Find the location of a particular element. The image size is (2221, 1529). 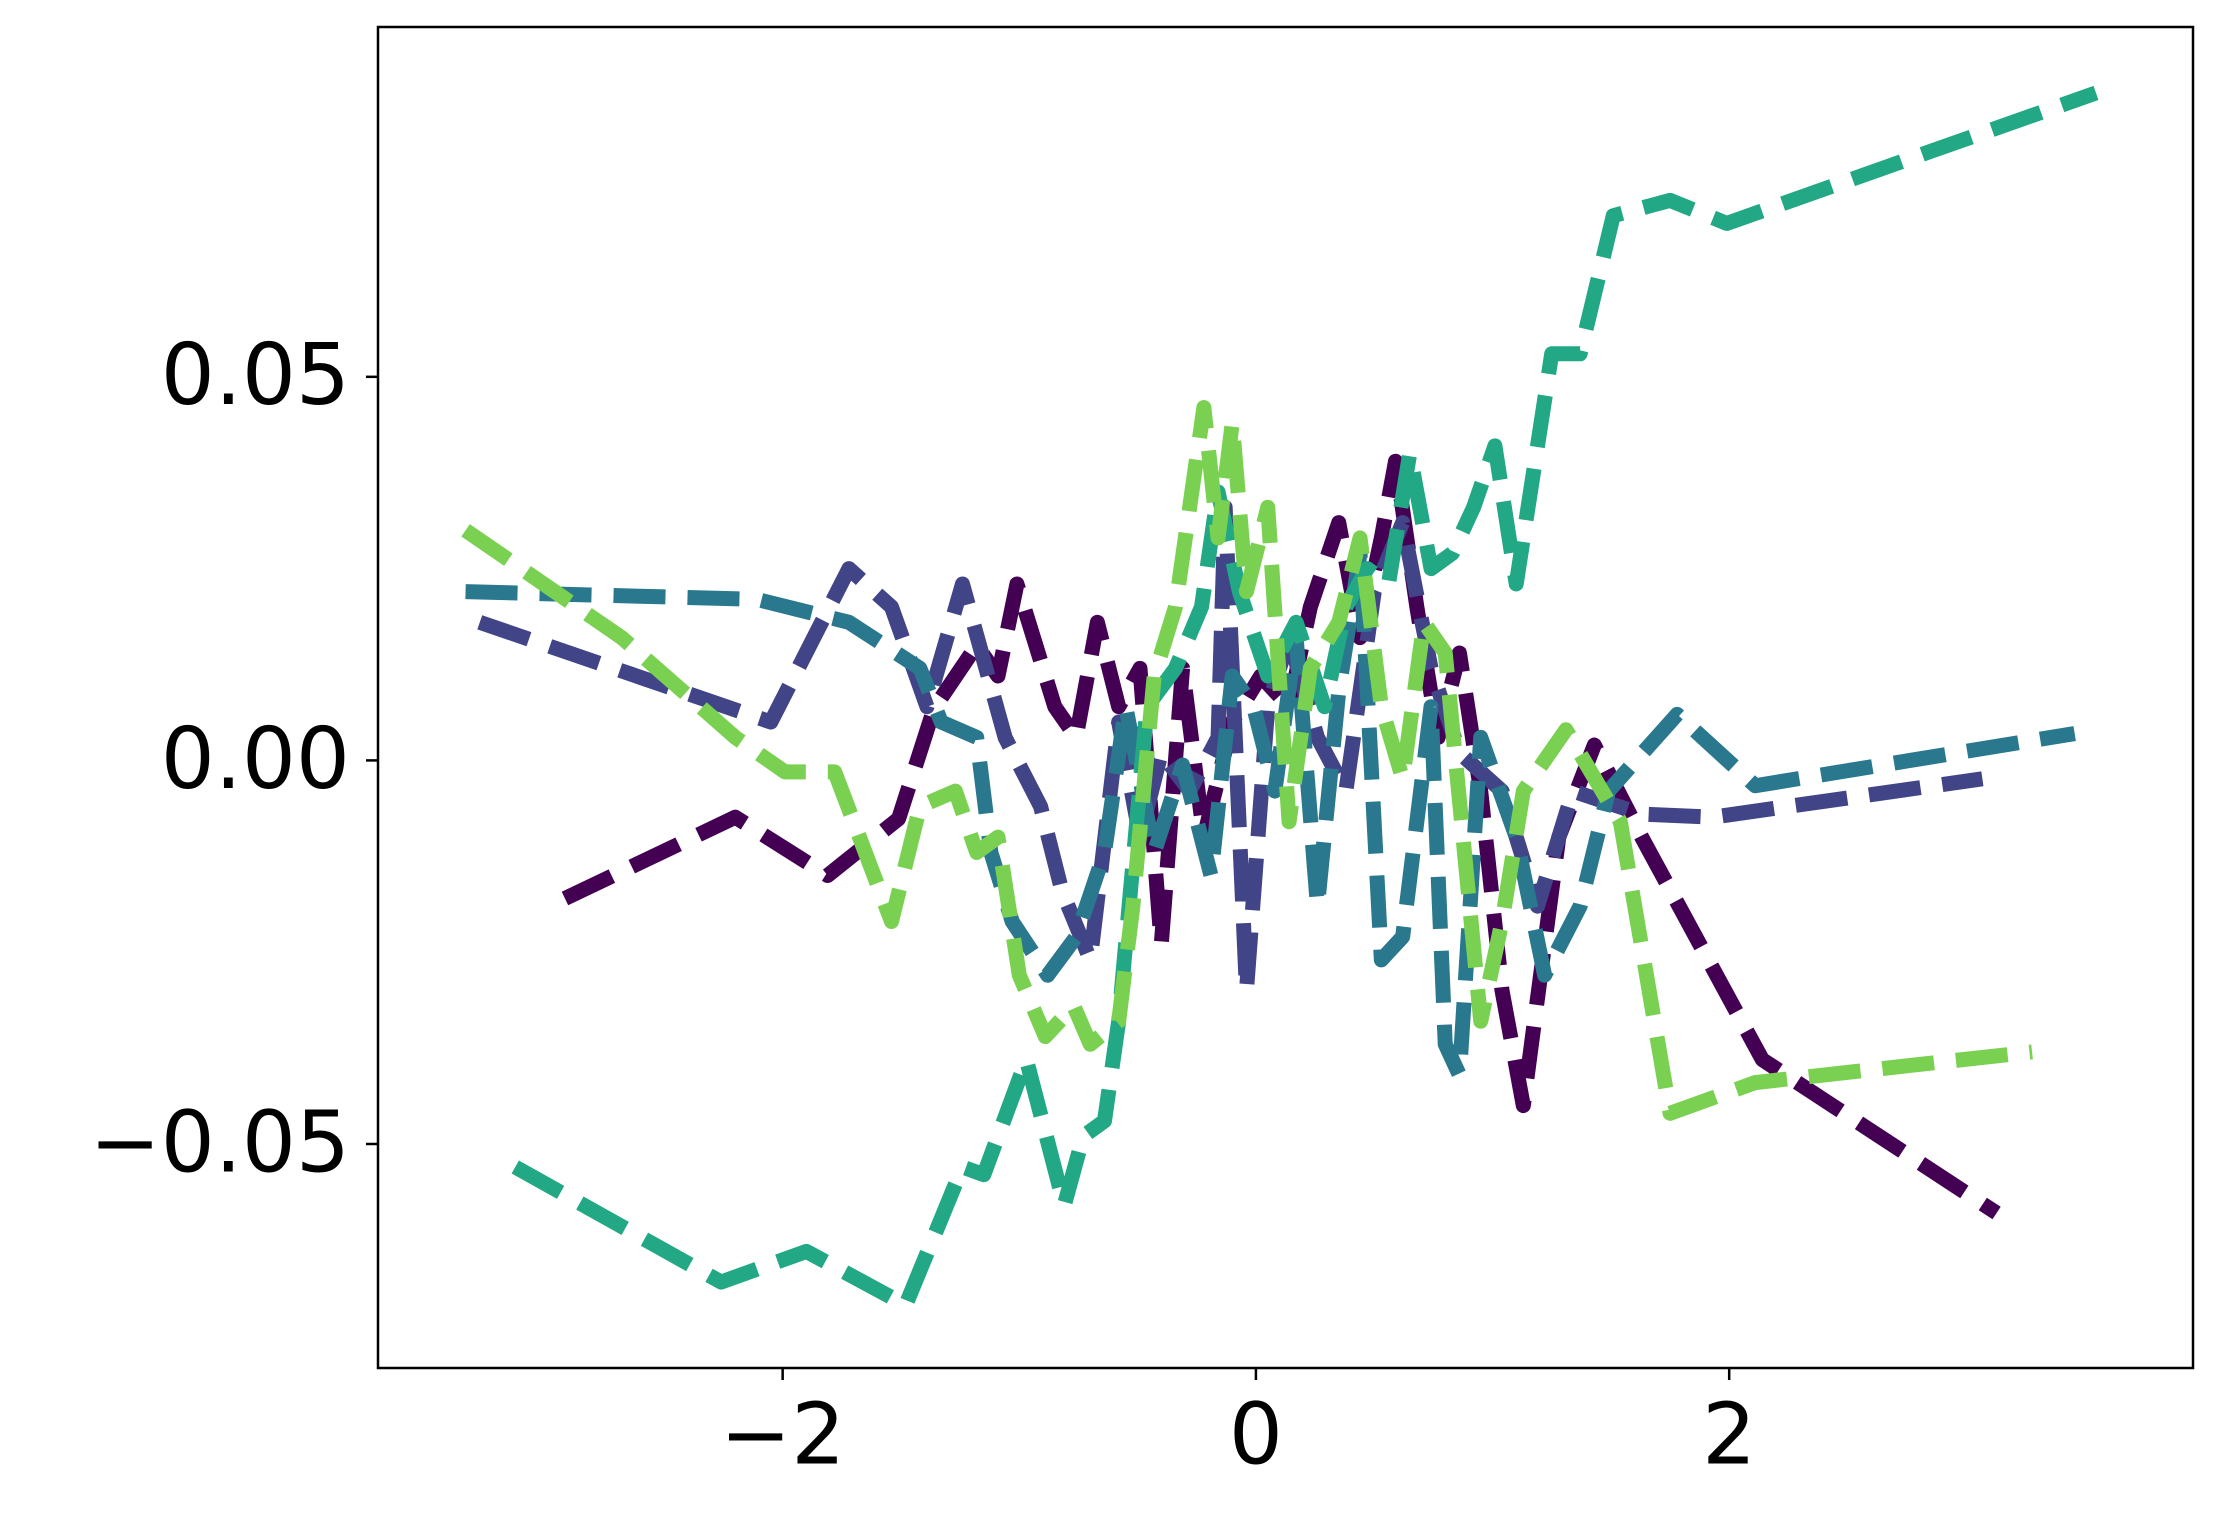

y-tick-label: −0.05 is located at coordinates (220, 1142).